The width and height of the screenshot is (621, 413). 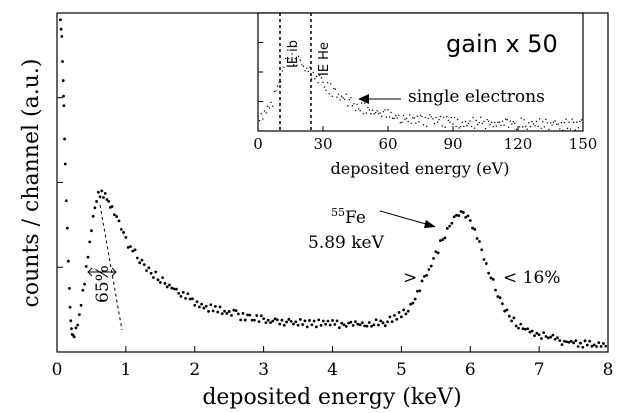 I want to click on annotation-gt: >, so click(x=410, y=278).